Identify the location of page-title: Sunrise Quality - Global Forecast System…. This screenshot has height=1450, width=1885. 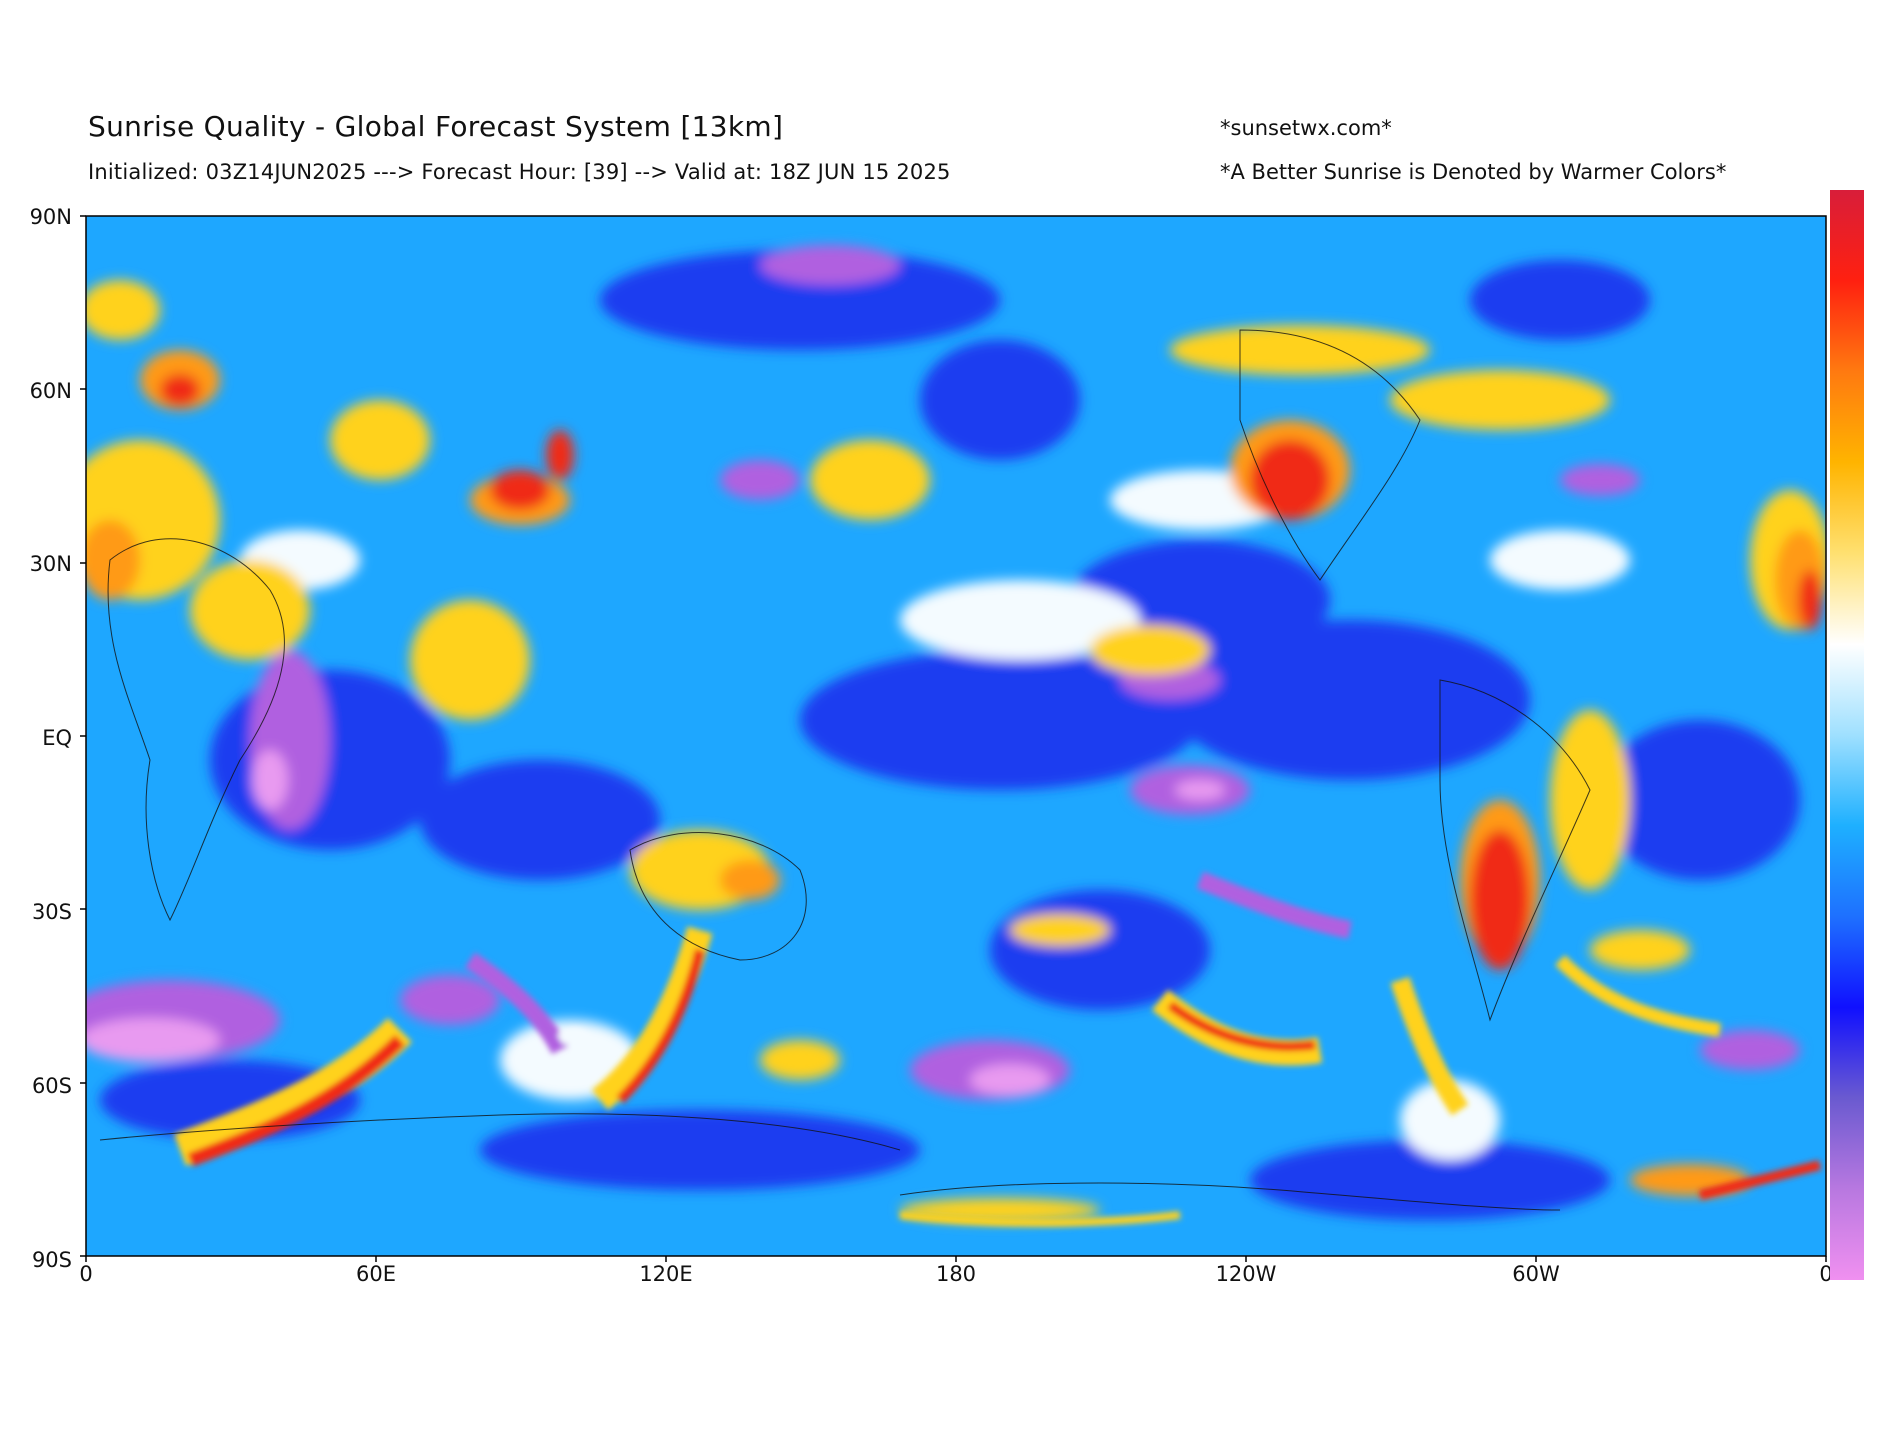
(436, 126).